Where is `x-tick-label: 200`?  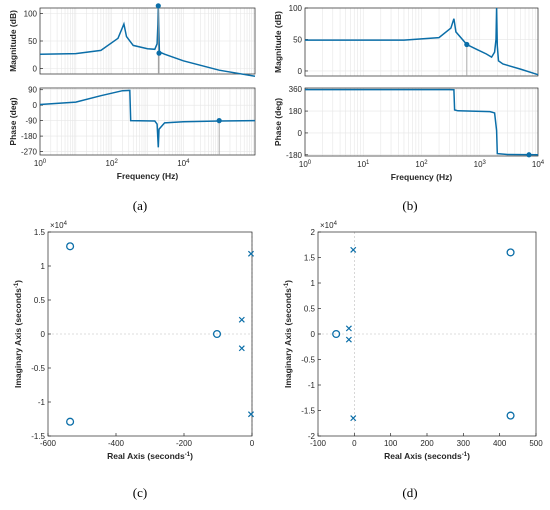 x-tick-label: 200 is located at coordinates (427, 443).